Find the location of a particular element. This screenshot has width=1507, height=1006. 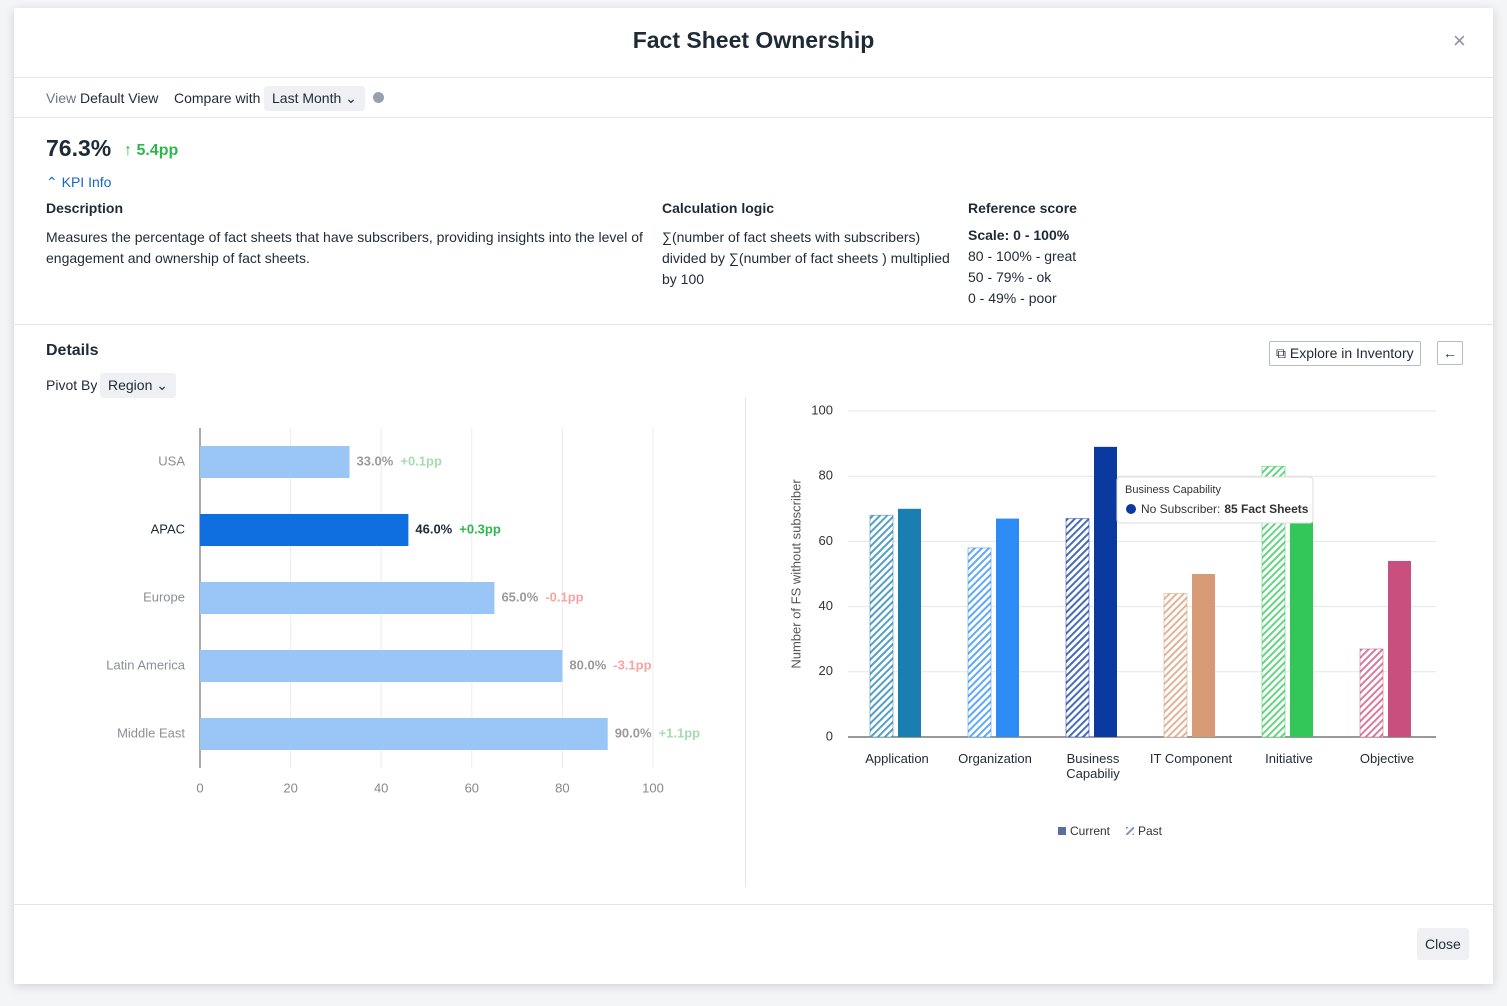

kpi-value: 76.3% is located at coordinates (79, 148).